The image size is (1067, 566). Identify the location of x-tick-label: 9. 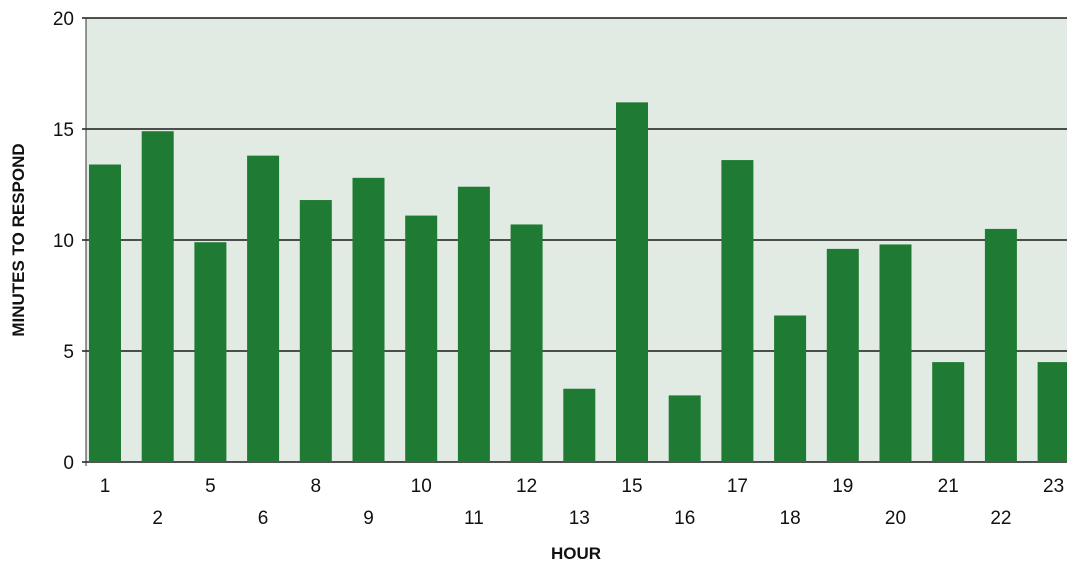
(368, 518).